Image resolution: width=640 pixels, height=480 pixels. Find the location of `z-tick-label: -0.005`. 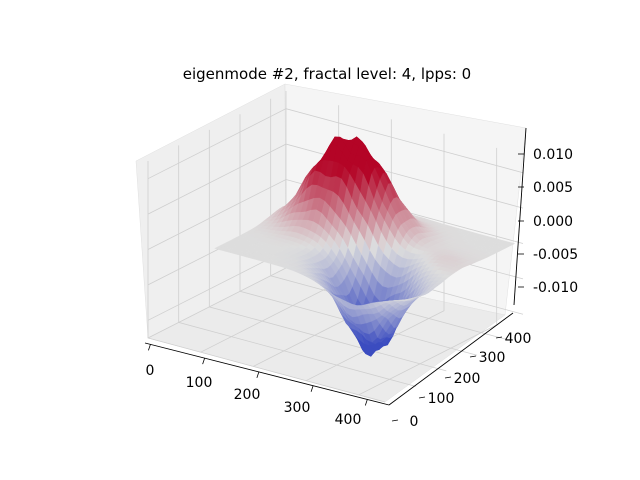

z-tick-label: -0.005 is located at coordinates (555, 255).